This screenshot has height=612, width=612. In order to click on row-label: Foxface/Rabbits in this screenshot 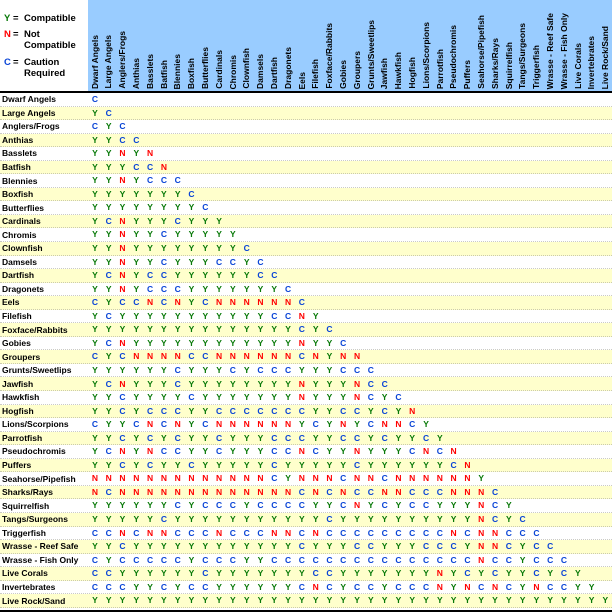, I will do `click(35, 329)`.